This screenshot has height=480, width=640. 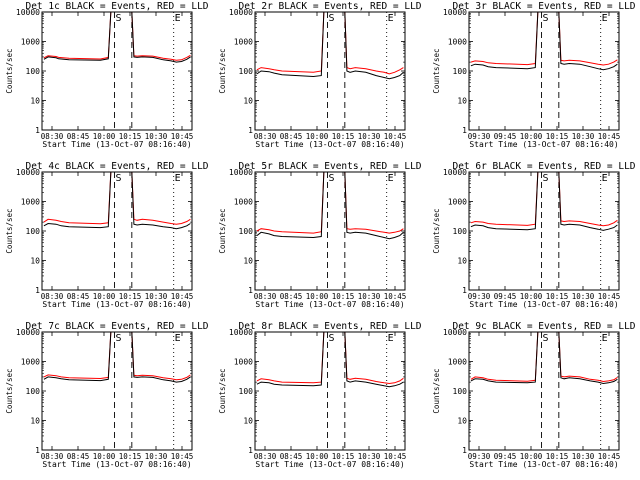 I want to click on panel-title: Det 2r BLACK = Events, RED = LLD, so click(x=329, y=6).